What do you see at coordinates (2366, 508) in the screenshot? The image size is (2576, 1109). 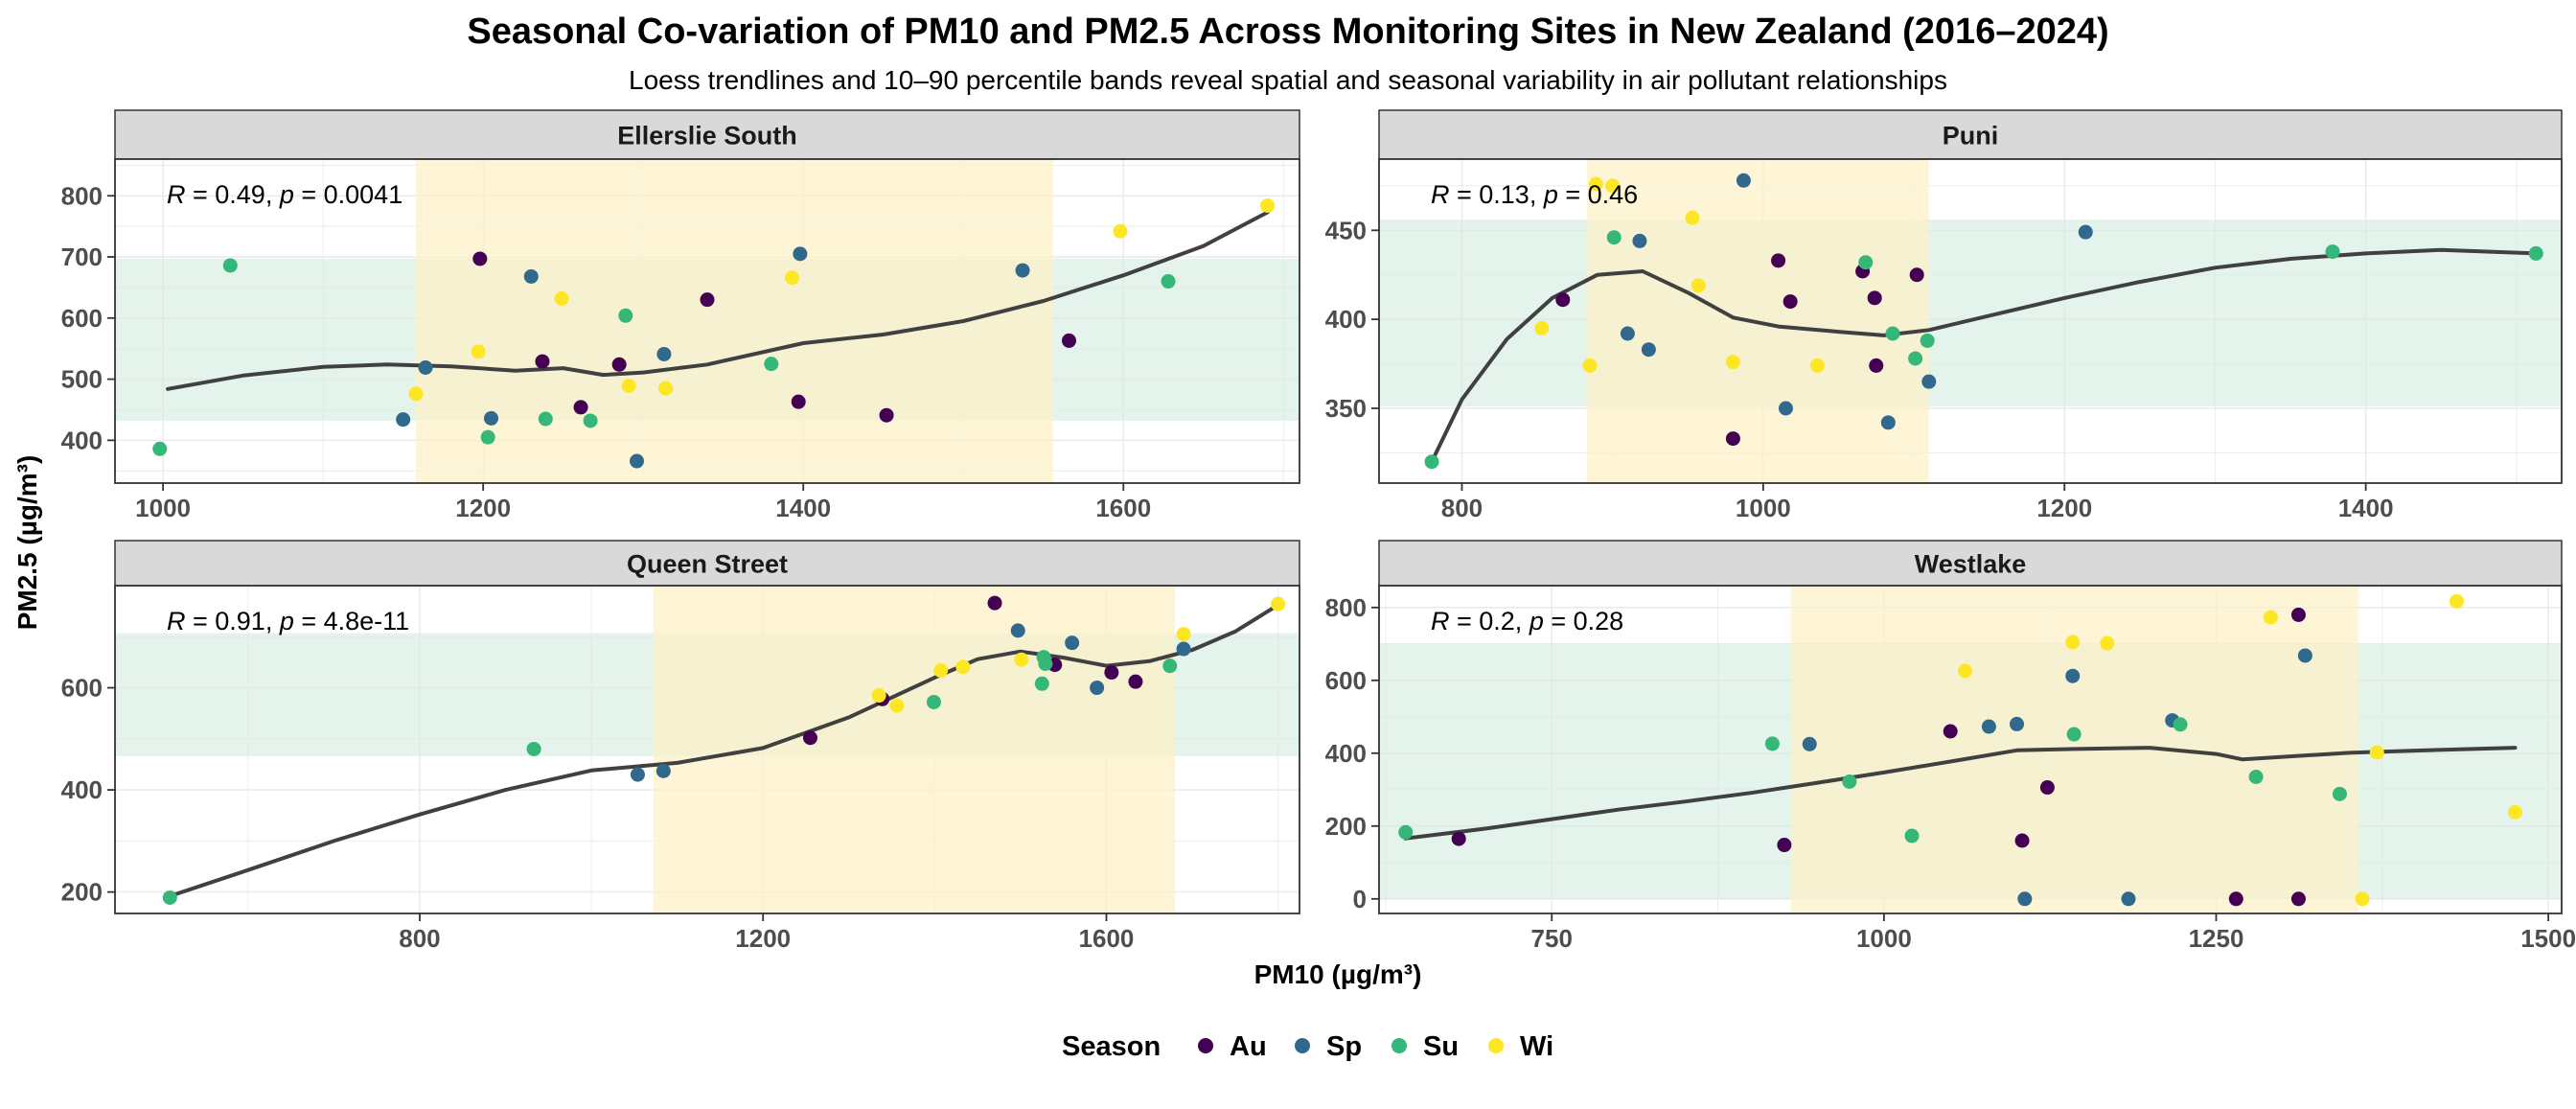 I see `x-tick-label: 1400` at bounding box center [2366, 508].